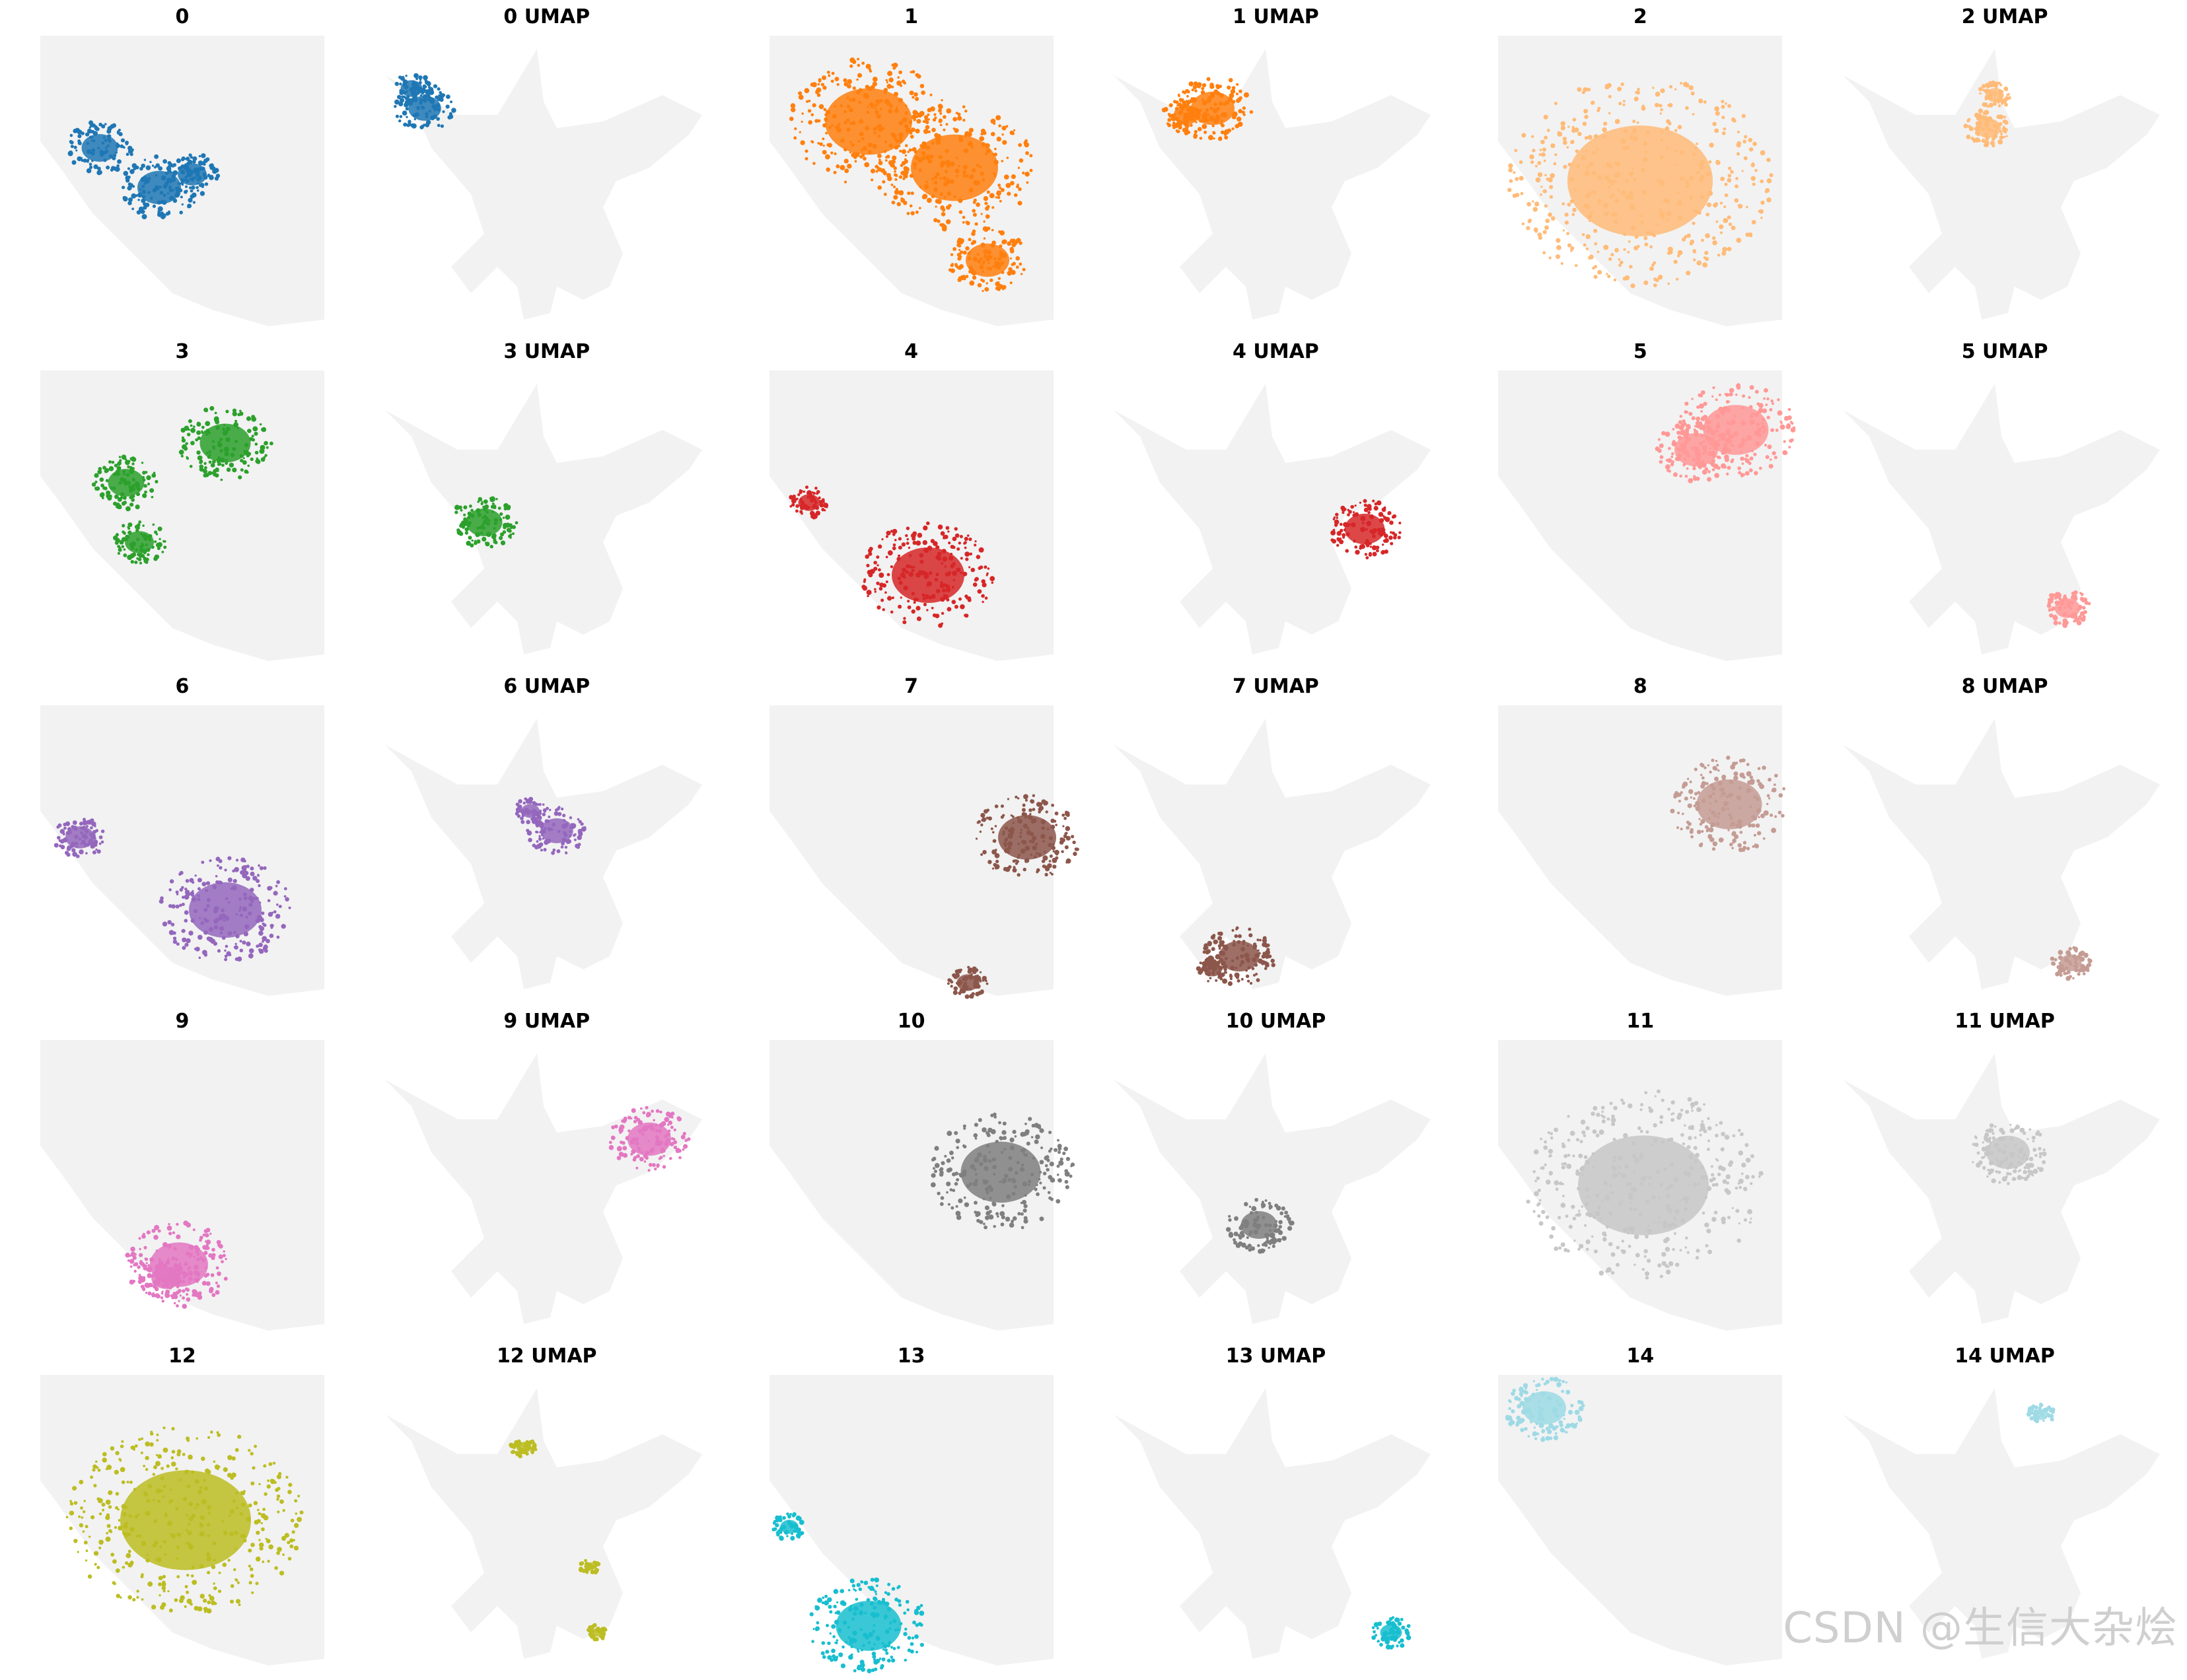 The height and width of the screenshot is (1680, 2187). I want to click on cluster-dense-core, so click(809, 502).